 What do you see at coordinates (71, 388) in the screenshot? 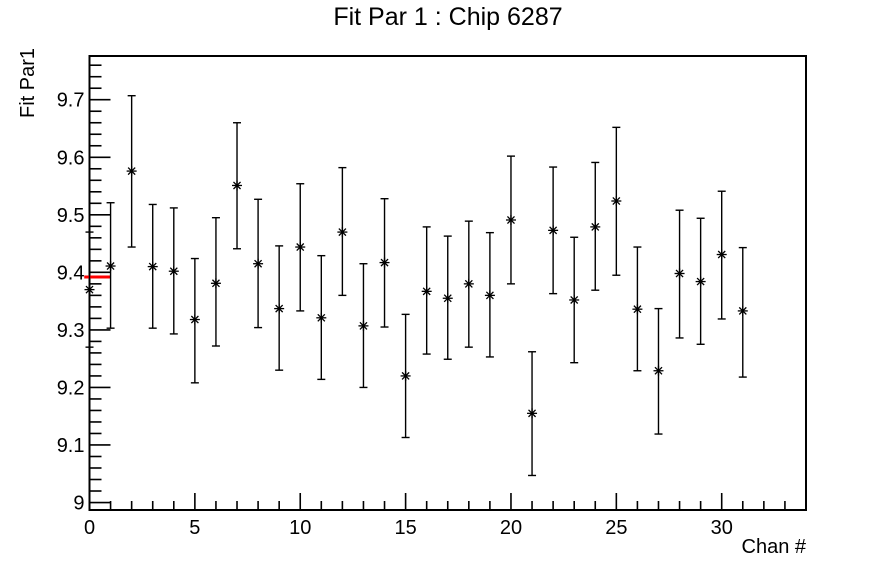
I see `y-tick-label: 9.2` at bounding box center [71, 388].